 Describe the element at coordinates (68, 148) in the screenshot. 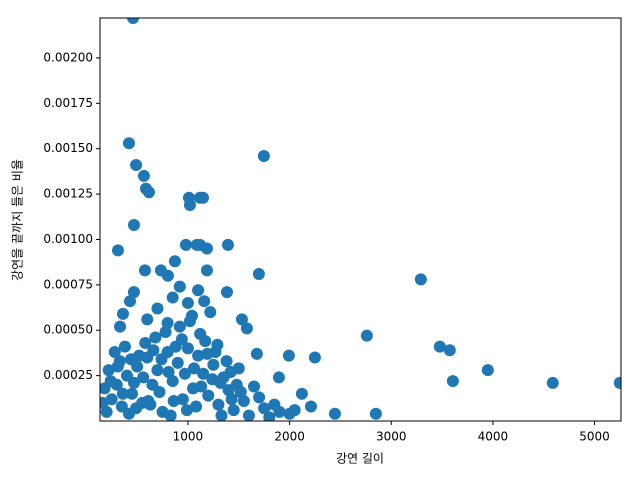

I see `y-tick-label: 0.00150` at that location.